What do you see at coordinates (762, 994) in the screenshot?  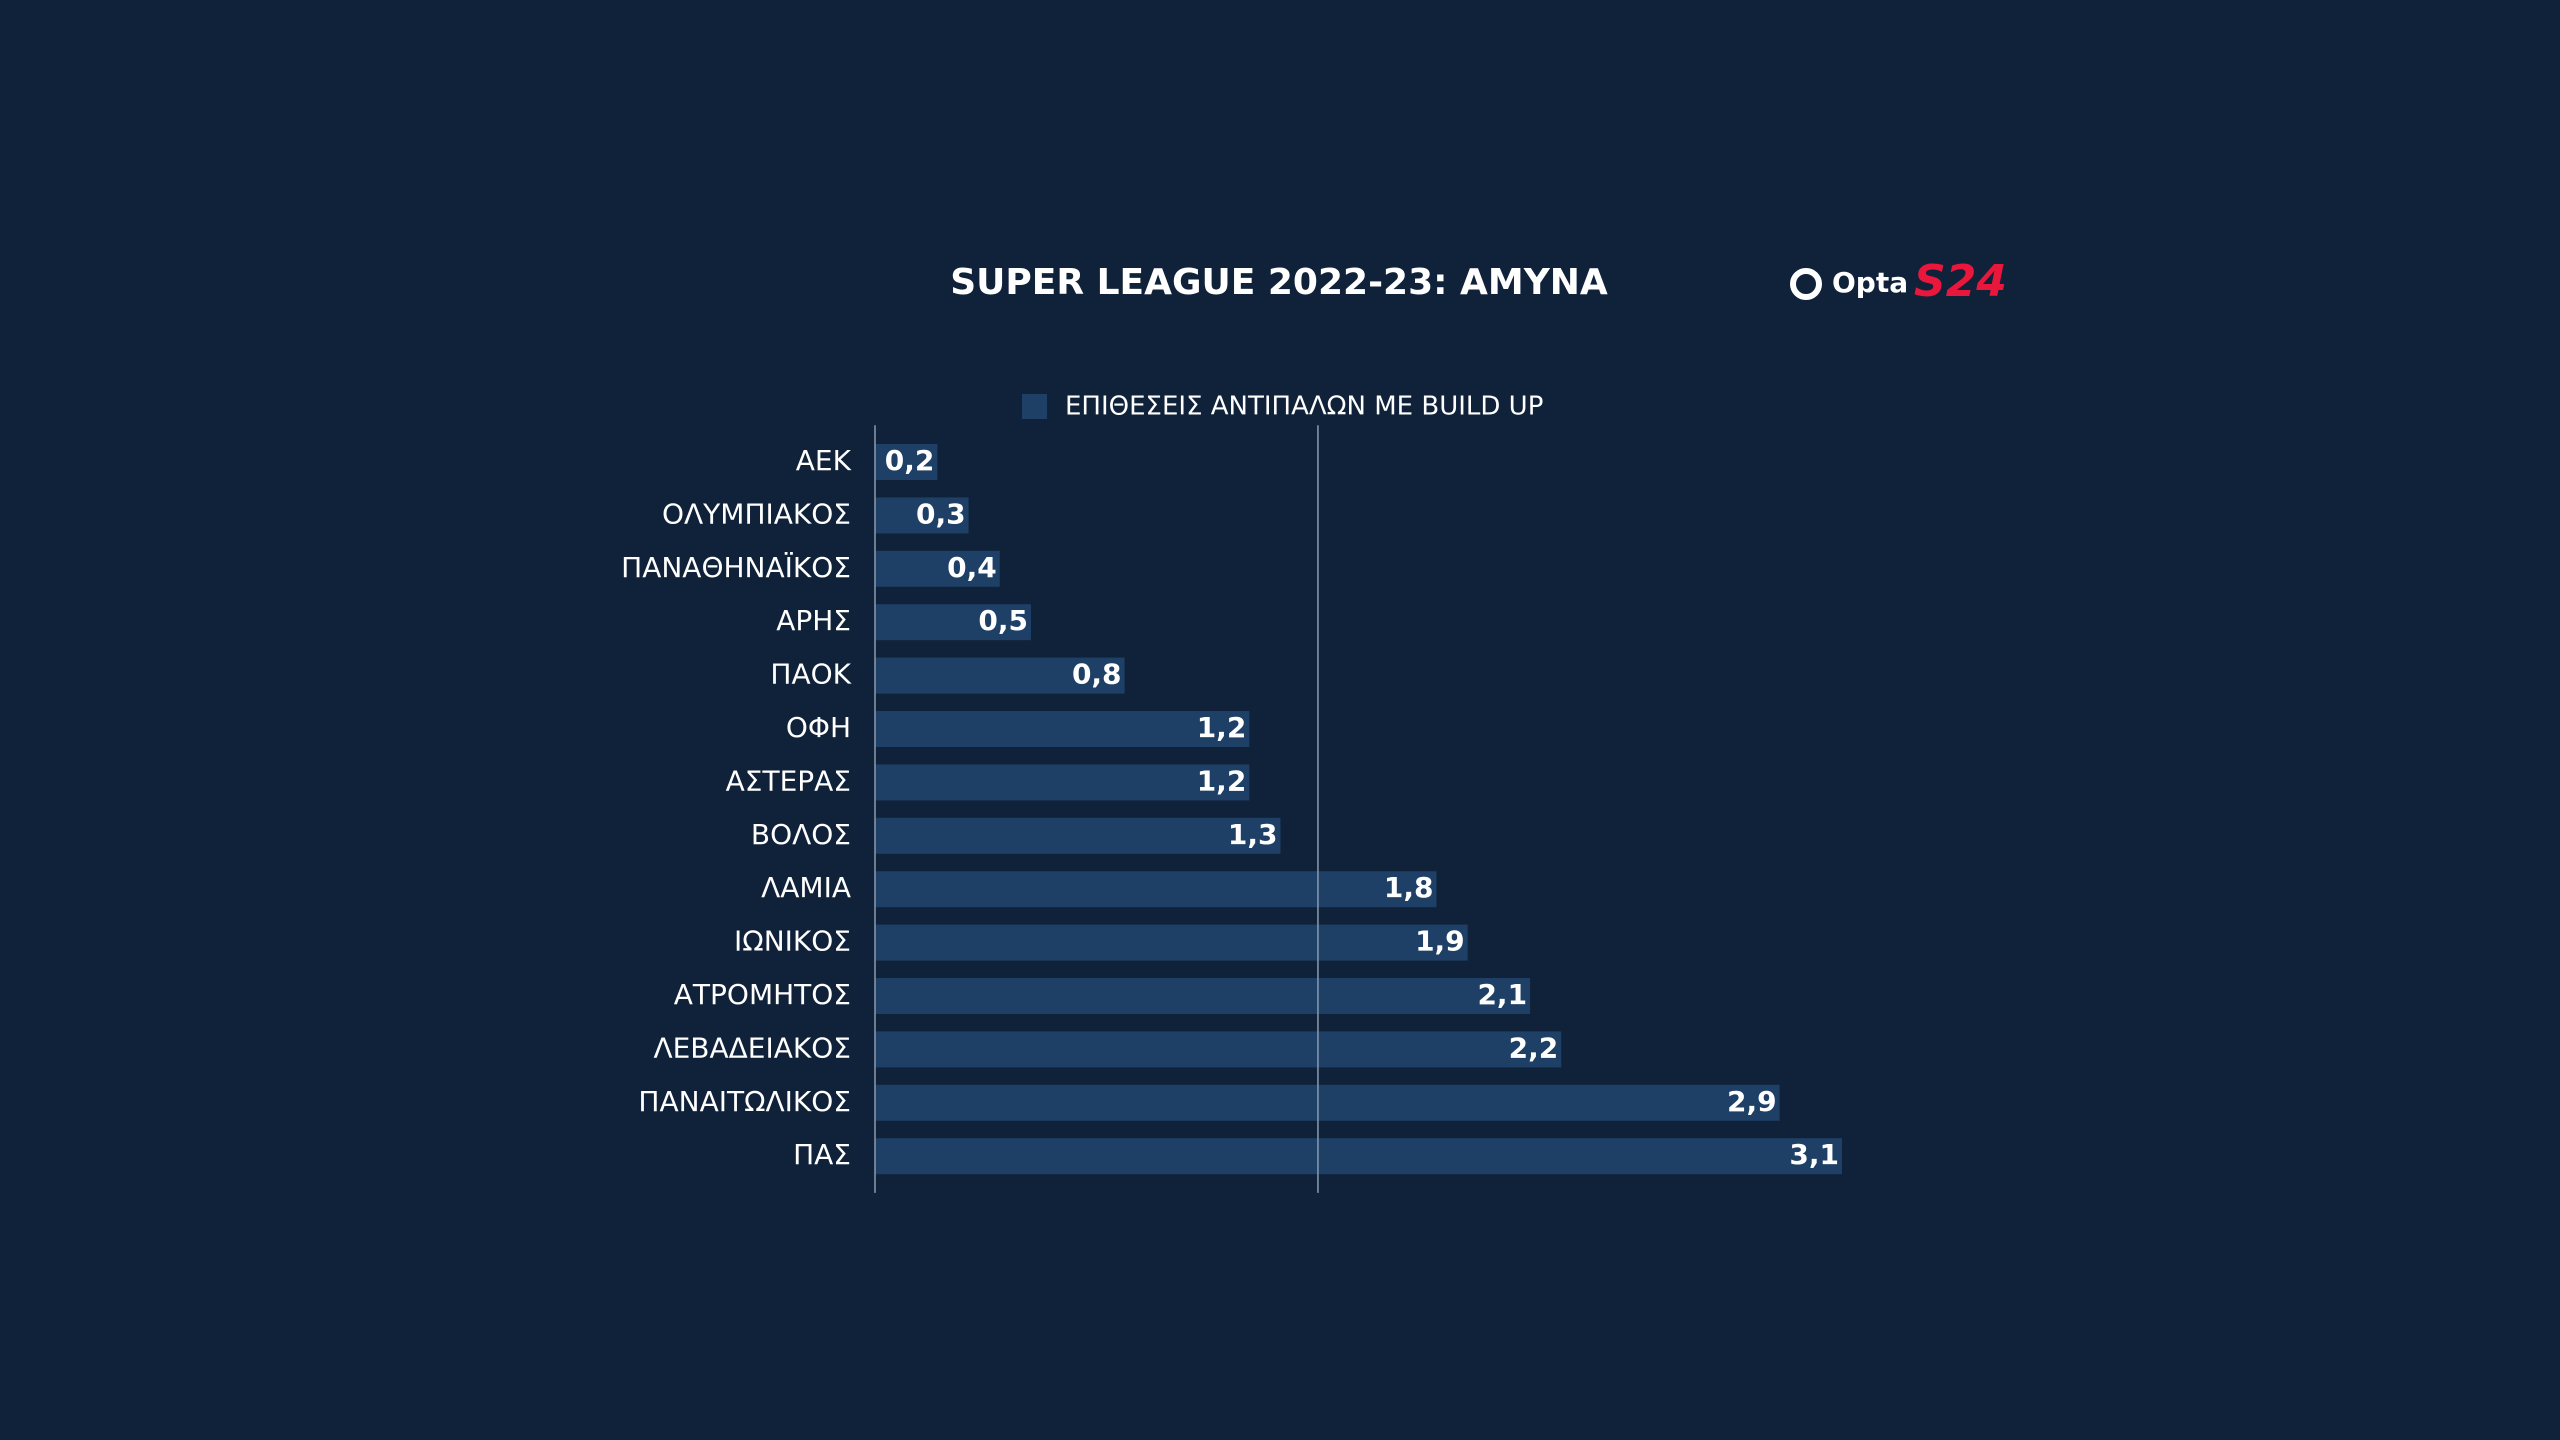 I see `y-tick-label: ΑΤΡΟΜΗΤΟΣ` at bounding box center [762, 994].